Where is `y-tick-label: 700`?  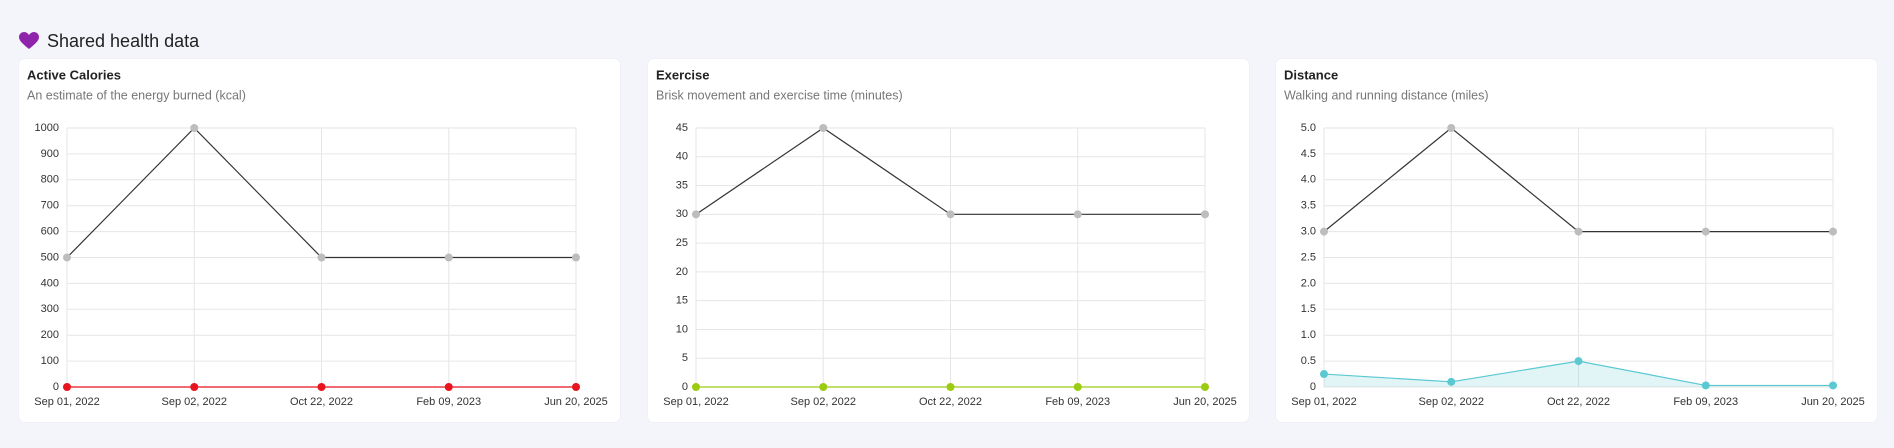
y-tick-label: 700 is located at coordinates (50, 206).